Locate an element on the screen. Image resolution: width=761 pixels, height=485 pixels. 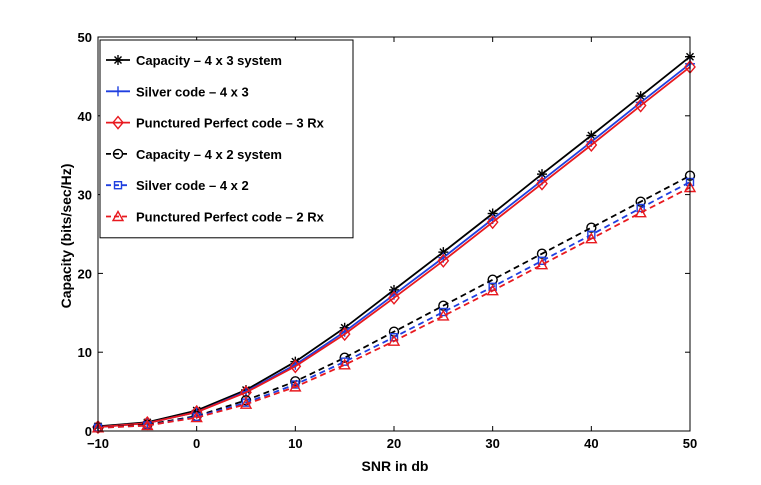
y-axis-label: Capacity (bits/sec/Hz) is located at coordinates (66, 236).